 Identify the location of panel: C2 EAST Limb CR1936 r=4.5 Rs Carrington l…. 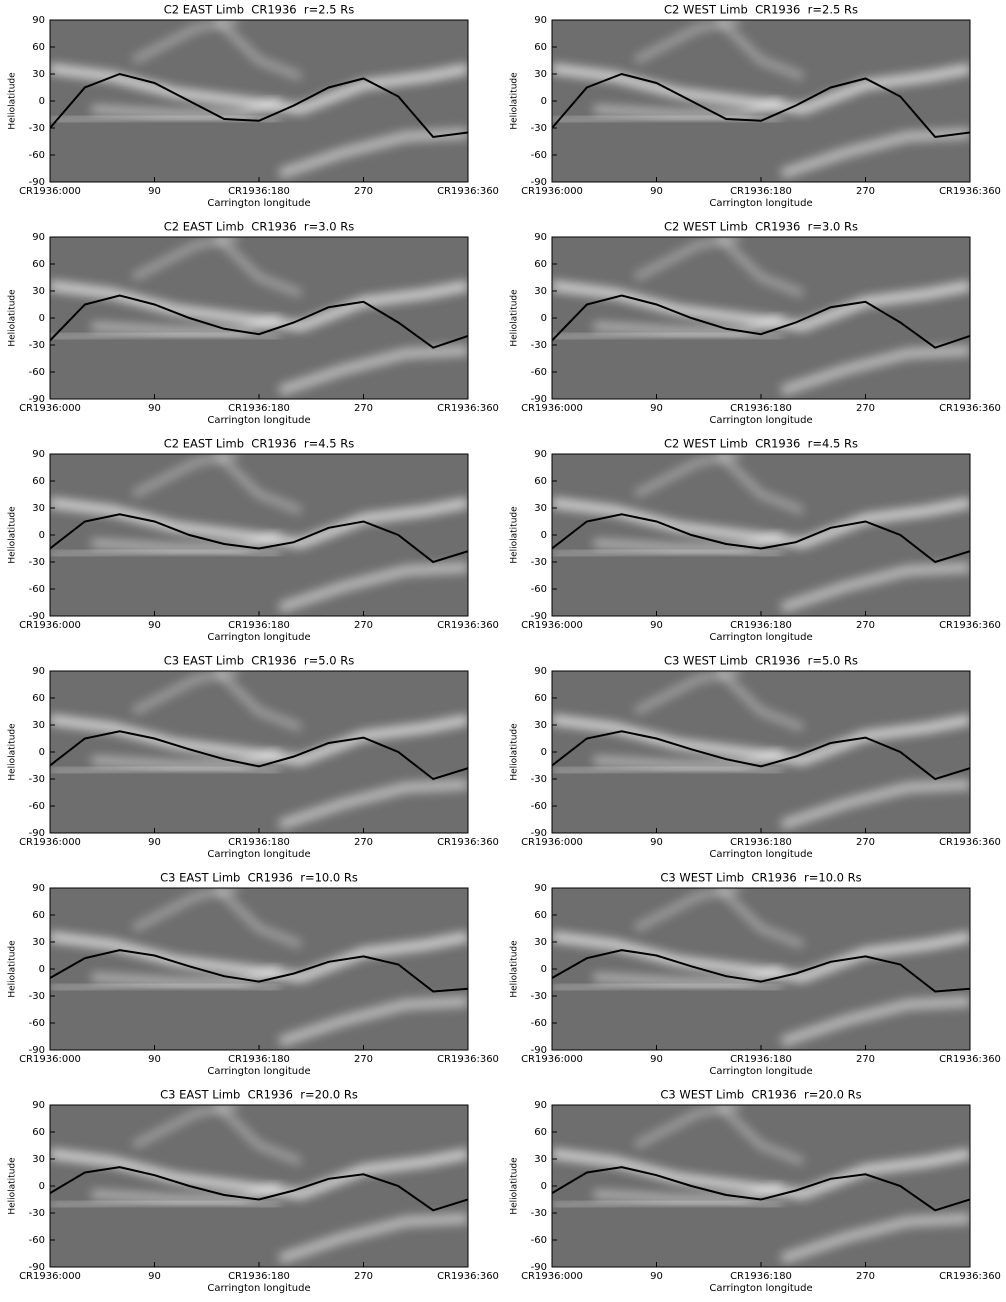
(253, 540).